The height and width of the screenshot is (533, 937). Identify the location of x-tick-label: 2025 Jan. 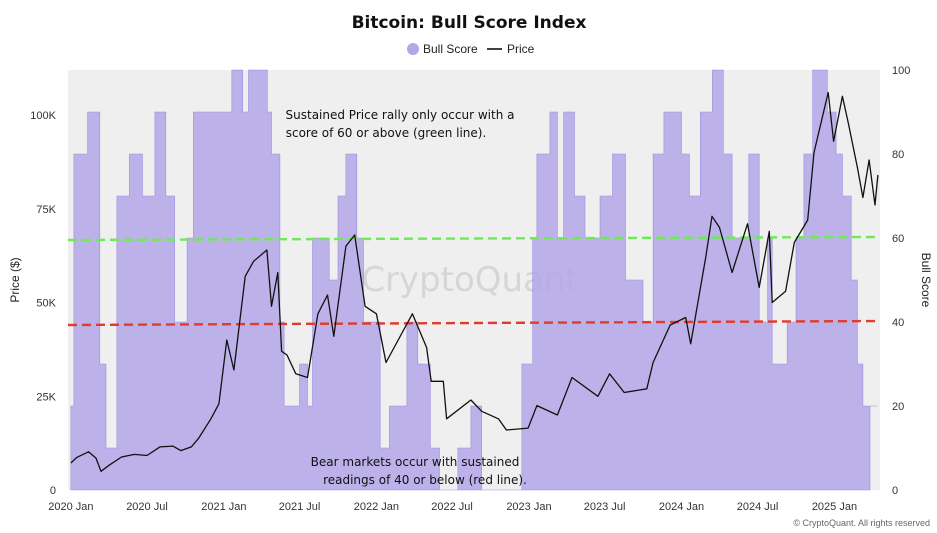
(834, 507).